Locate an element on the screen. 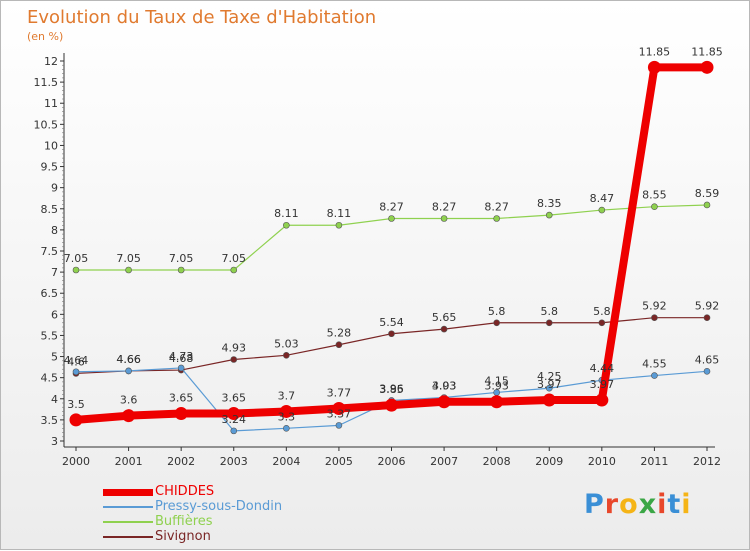 Image resolution: width=750 pixels, height=551 pixels. data-label: 7.05 is located at coordinates (76, 258).